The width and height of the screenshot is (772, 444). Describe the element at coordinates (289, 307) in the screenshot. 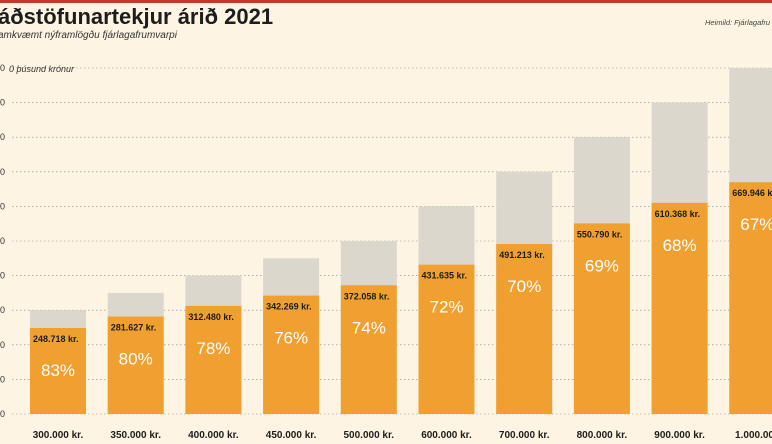

I see `value-label: 342.269 kr.` at that location.